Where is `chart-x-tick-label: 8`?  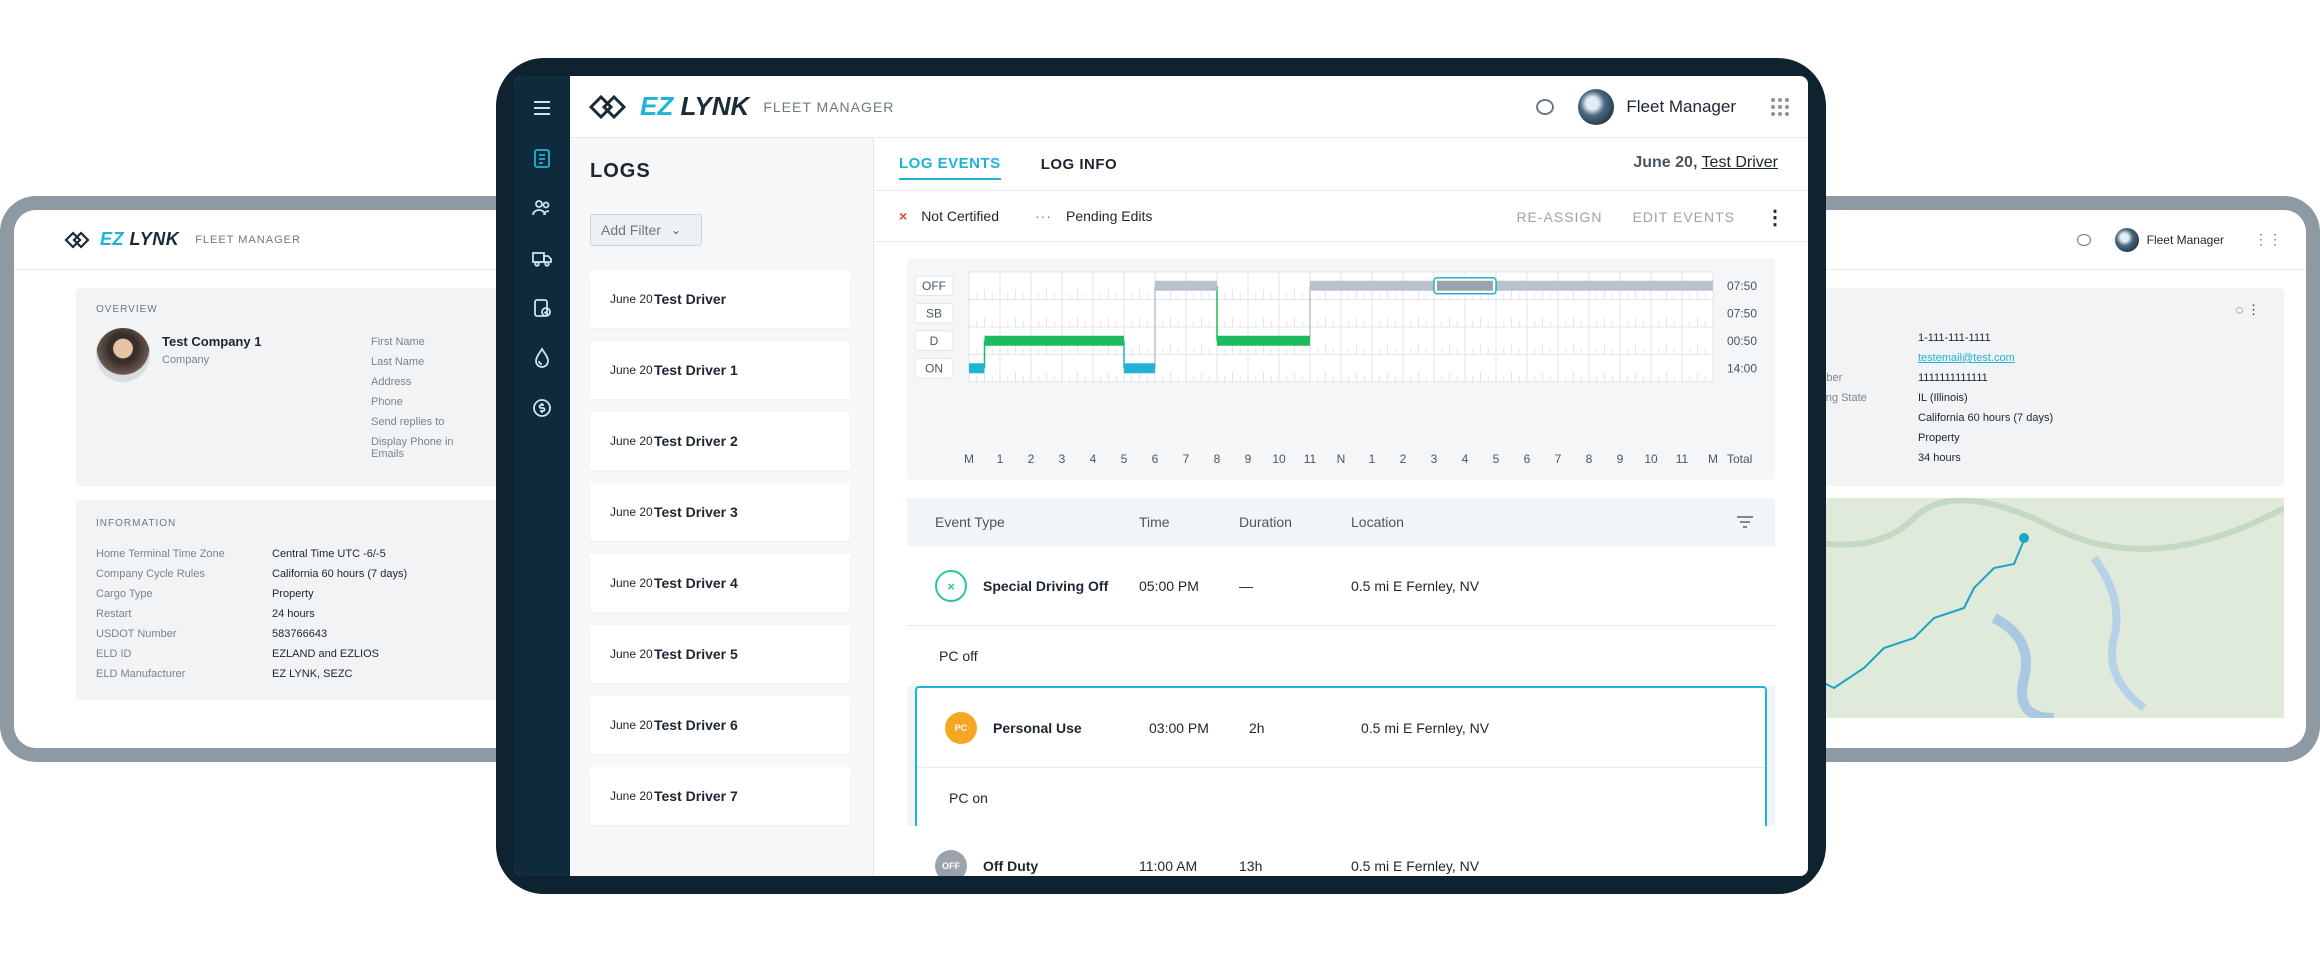
chart-x-tick-label: 8 is located at coordinates (1589, 459).